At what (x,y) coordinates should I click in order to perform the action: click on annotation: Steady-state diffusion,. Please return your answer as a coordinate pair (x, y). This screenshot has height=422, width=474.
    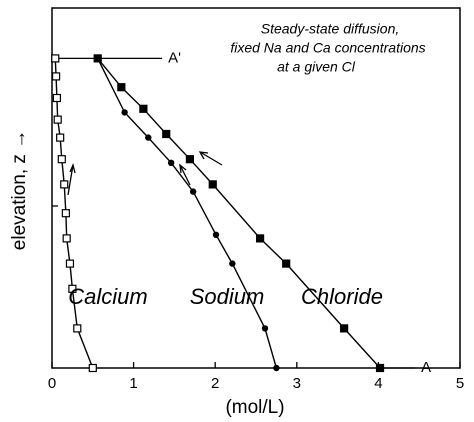
    Looking at the image, I should click on (330, 29).